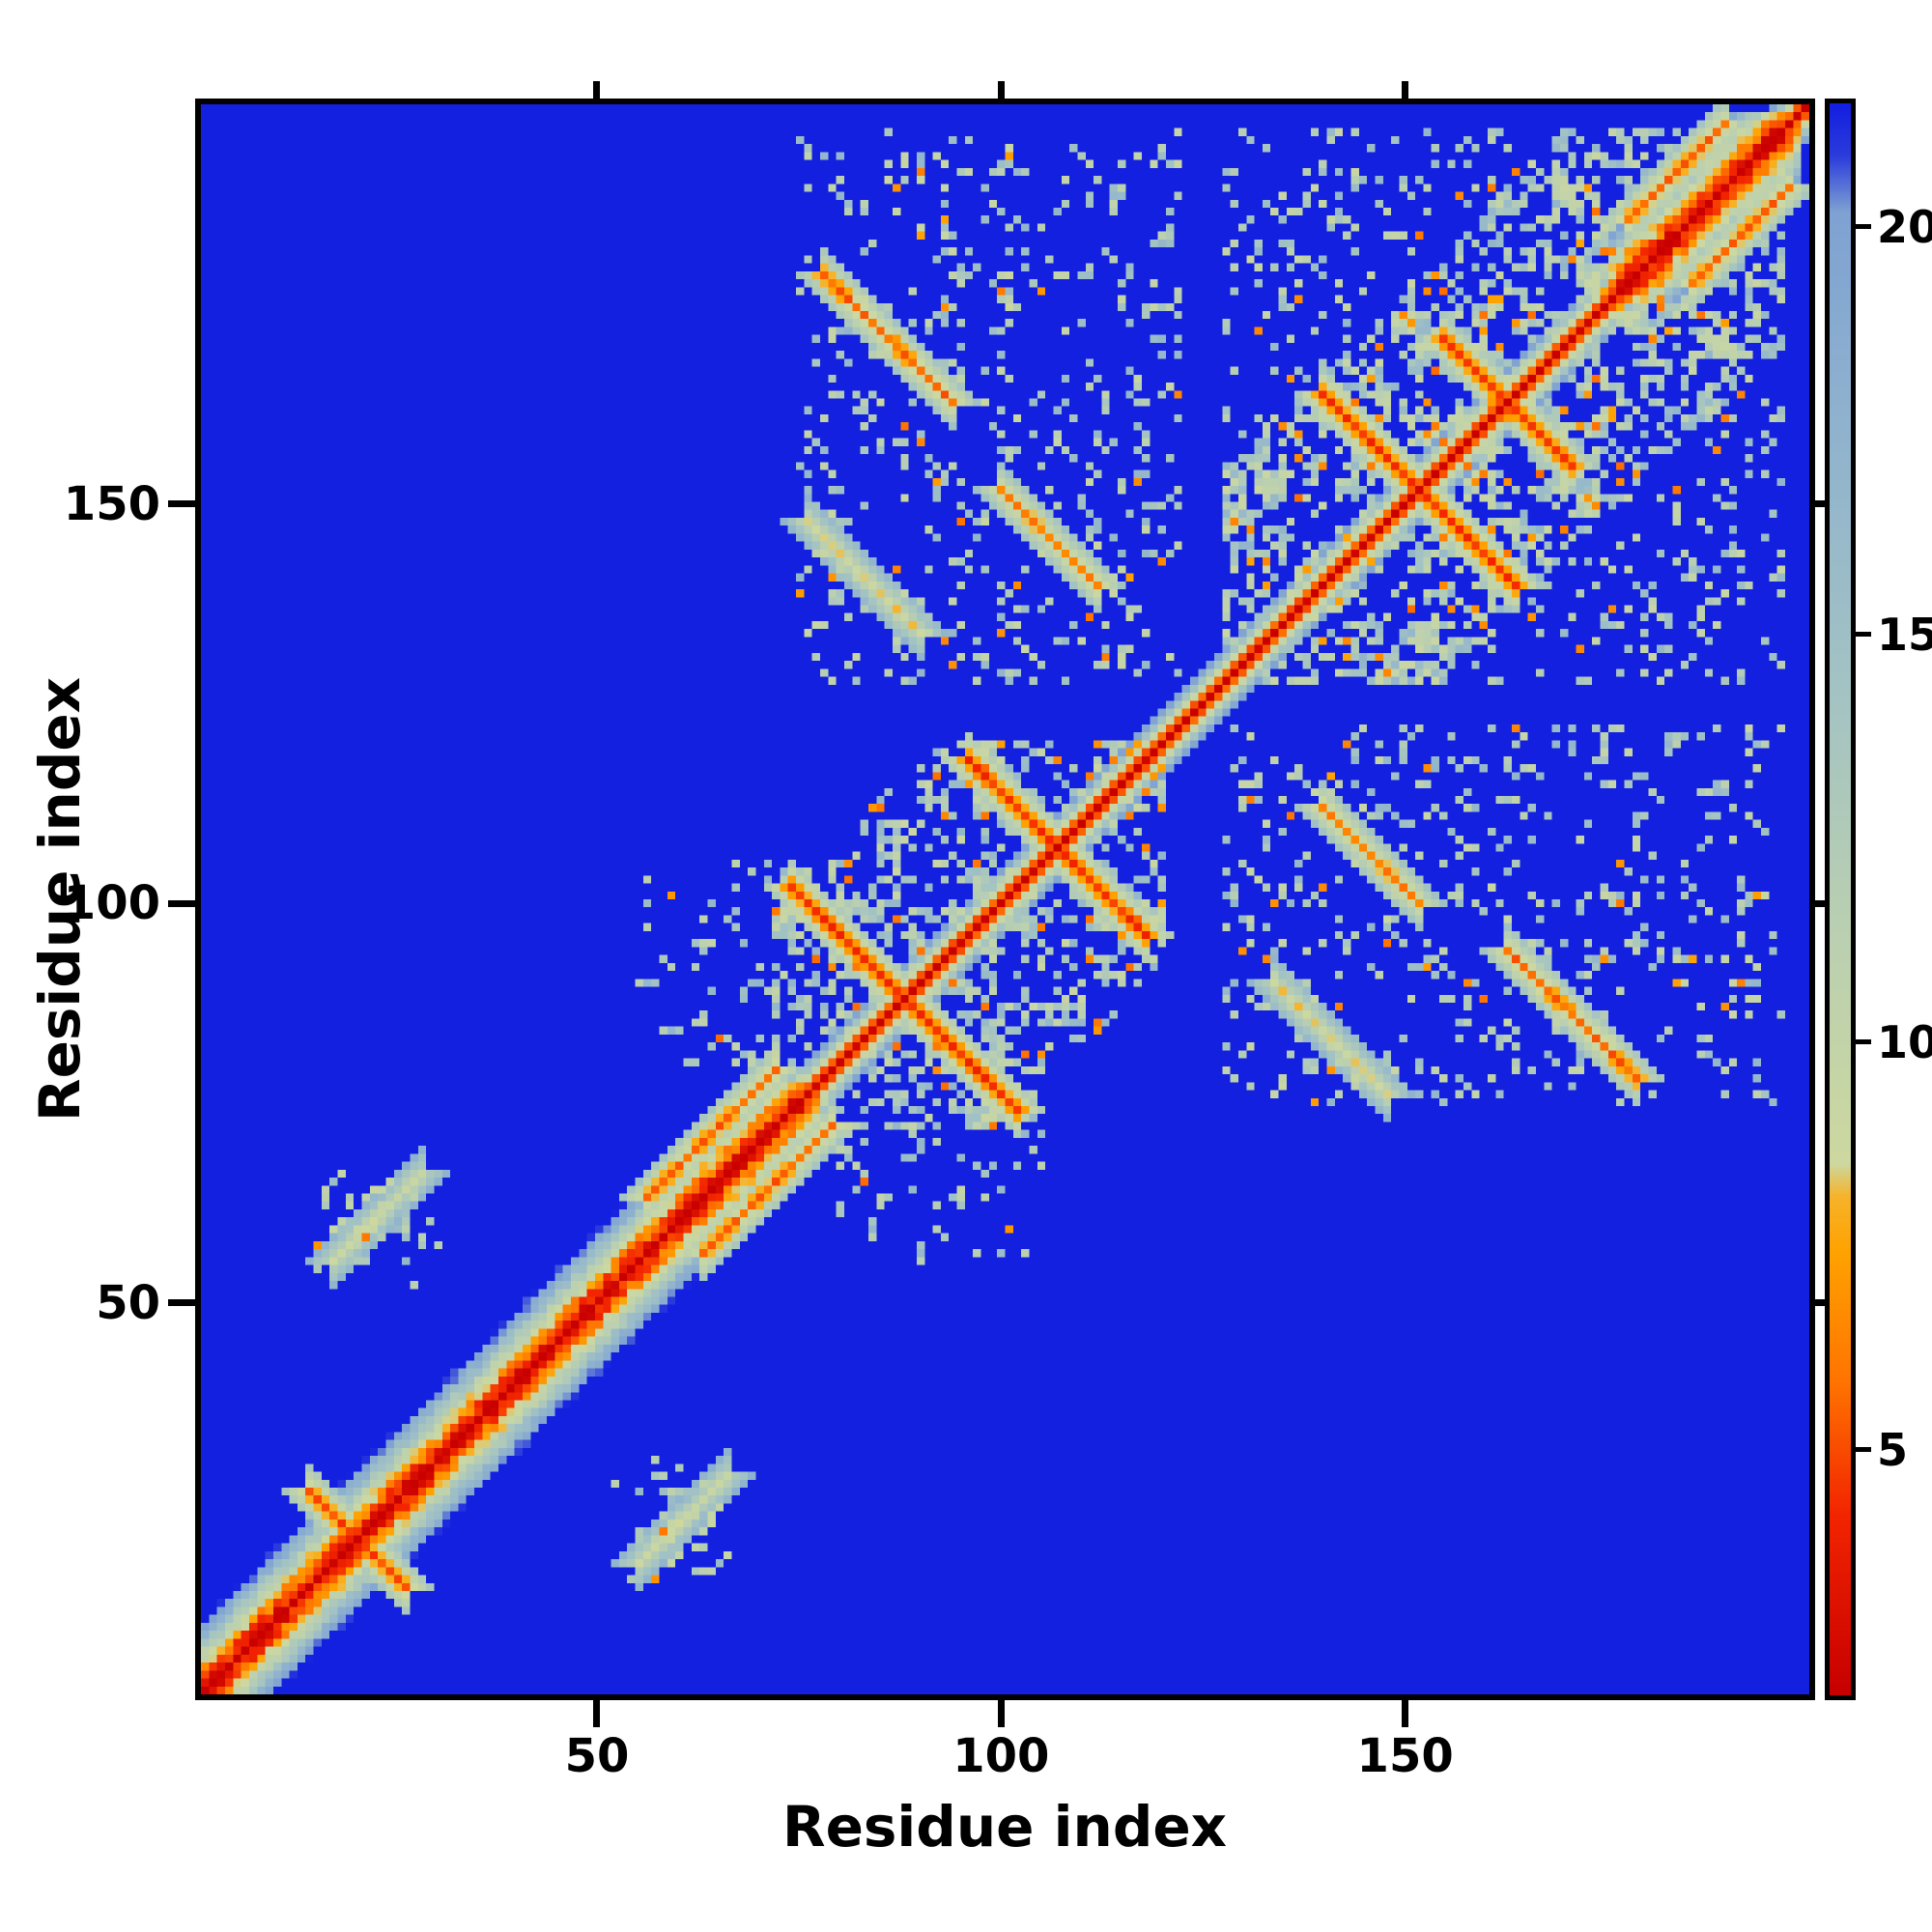 This screenshot has width=1932, height=1932. I want to click on x-axis-label: Residue index, so click(1005, 1827).